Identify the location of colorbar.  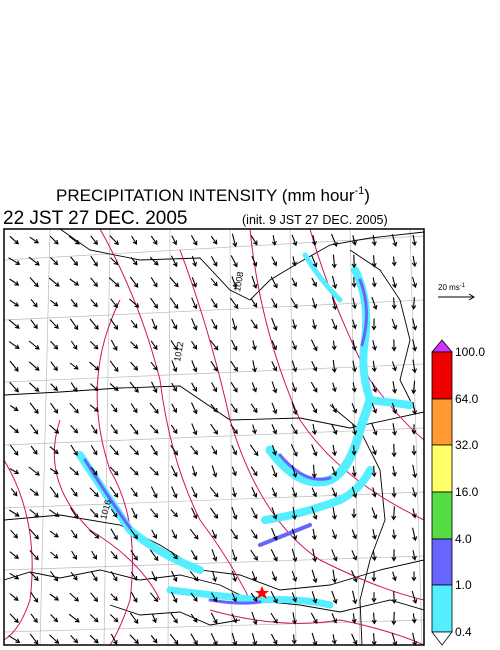
(442, 492).